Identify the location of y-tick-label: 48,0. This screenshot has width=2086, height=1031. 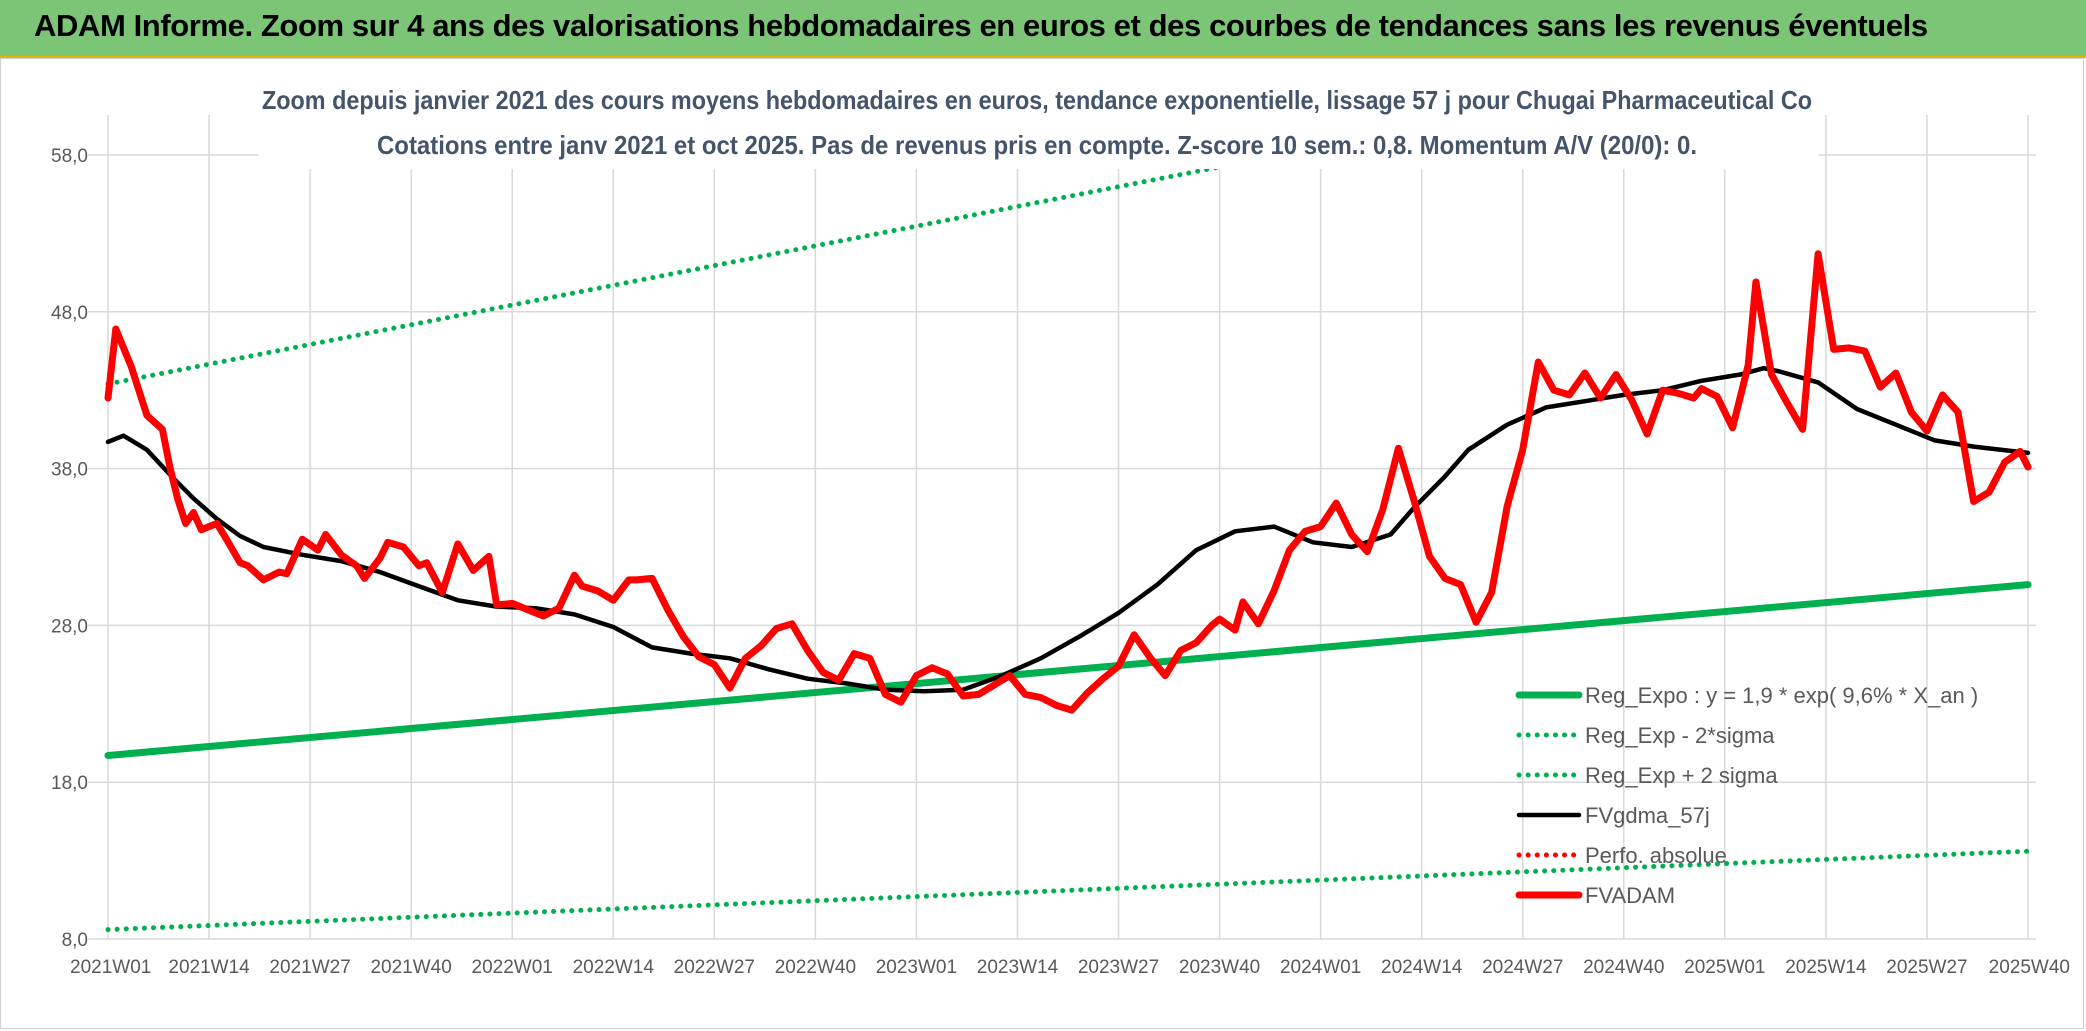
(69, 313).